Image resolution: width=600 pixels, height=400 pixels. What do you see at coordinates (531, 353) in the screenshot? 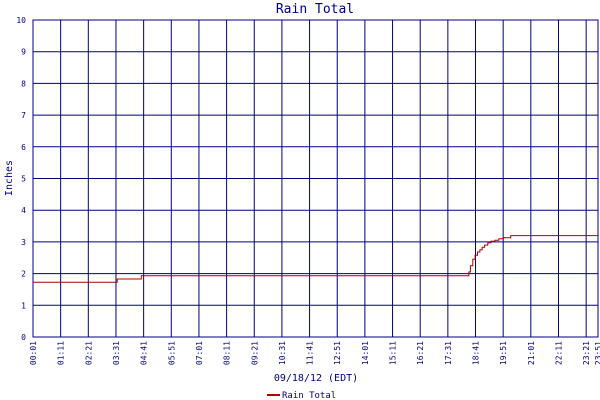
I see `x-tick-label: 21:01` at bounding box center [531, 353].